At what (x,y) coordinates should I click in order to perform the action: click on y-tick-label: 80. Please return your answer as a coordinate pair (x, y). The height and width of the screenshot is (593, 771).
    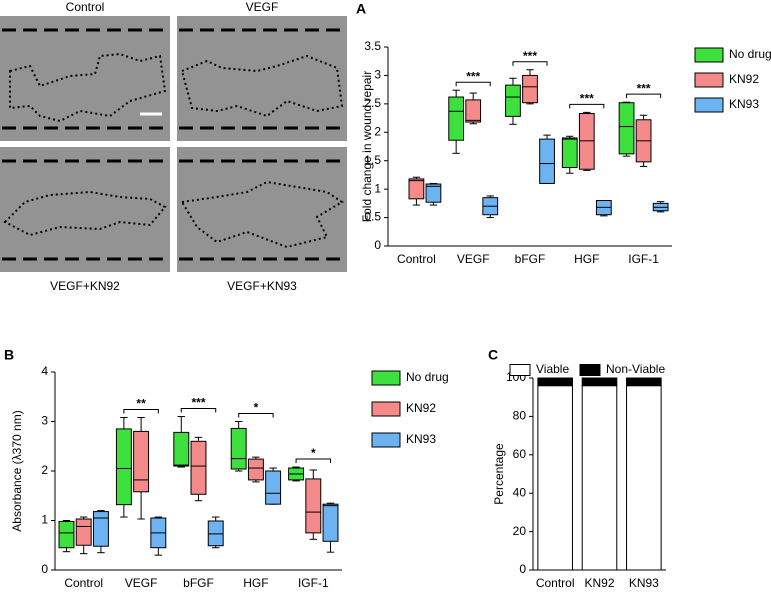
    Looking at the image, I should click on (520, 416).